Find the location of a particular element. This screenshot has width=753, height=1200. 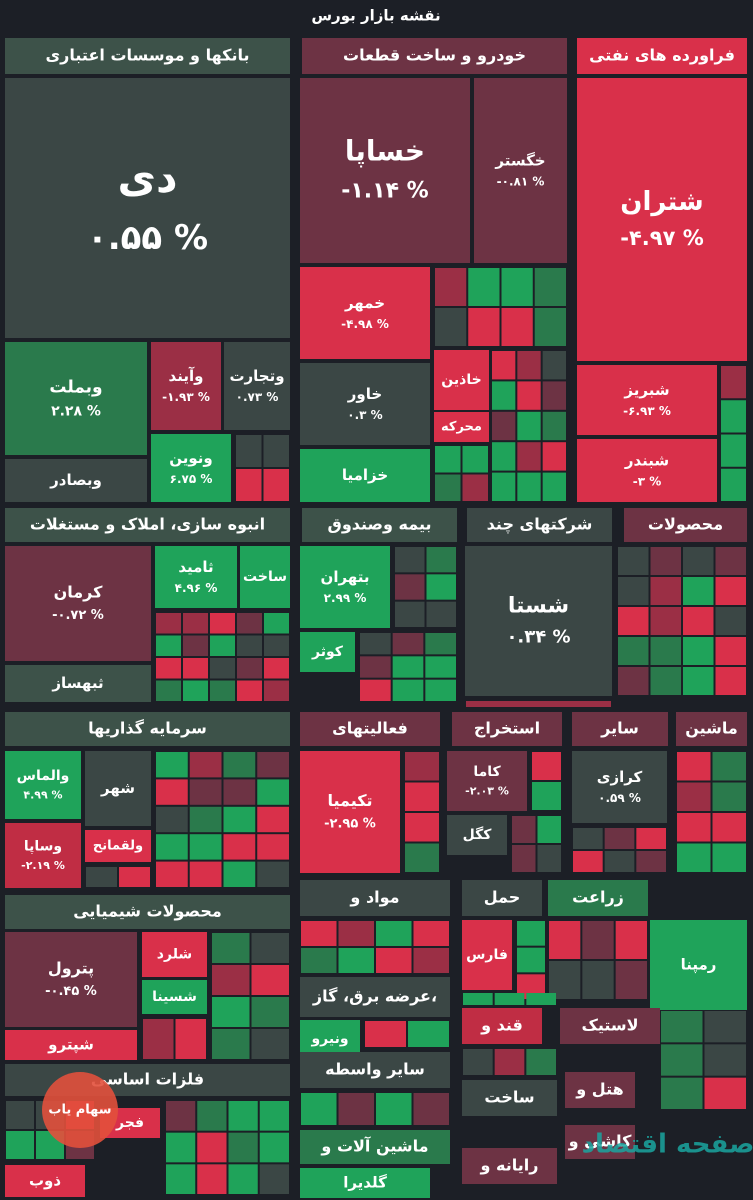

stock-name: ولقمانح is located at coordinates (118, 846).